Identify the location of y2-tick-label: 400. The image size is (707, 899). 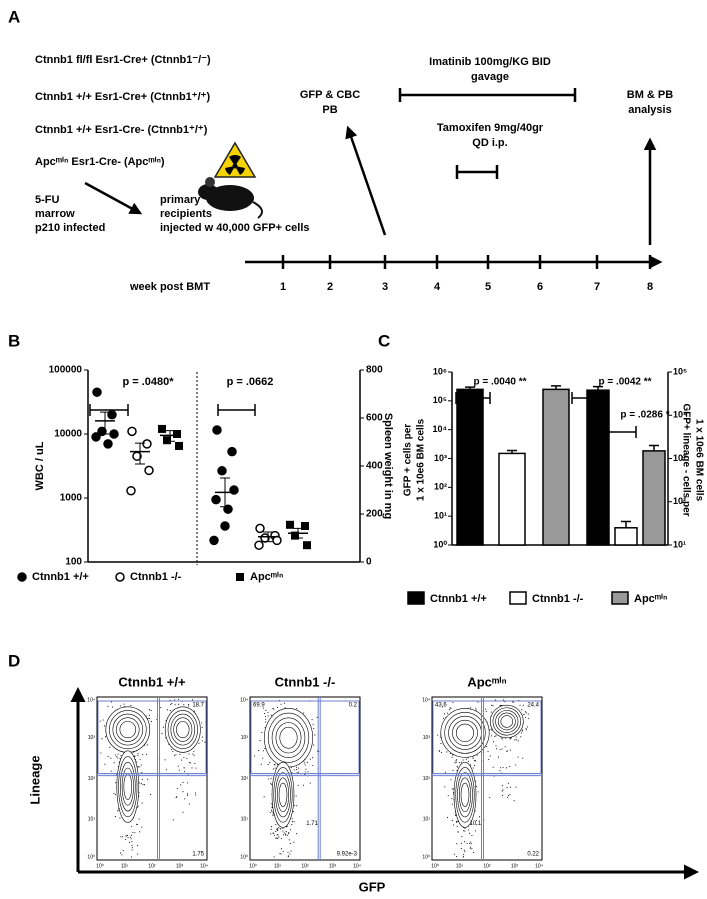
(374, 466).